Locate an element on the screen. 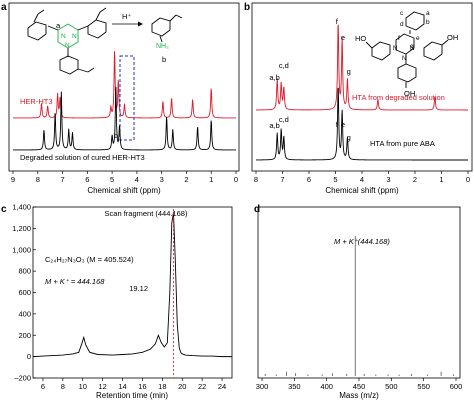 This screenshot has width=474, height=409. panel-c-xtick-label-1: 8 is located at coordinates (63, 386).